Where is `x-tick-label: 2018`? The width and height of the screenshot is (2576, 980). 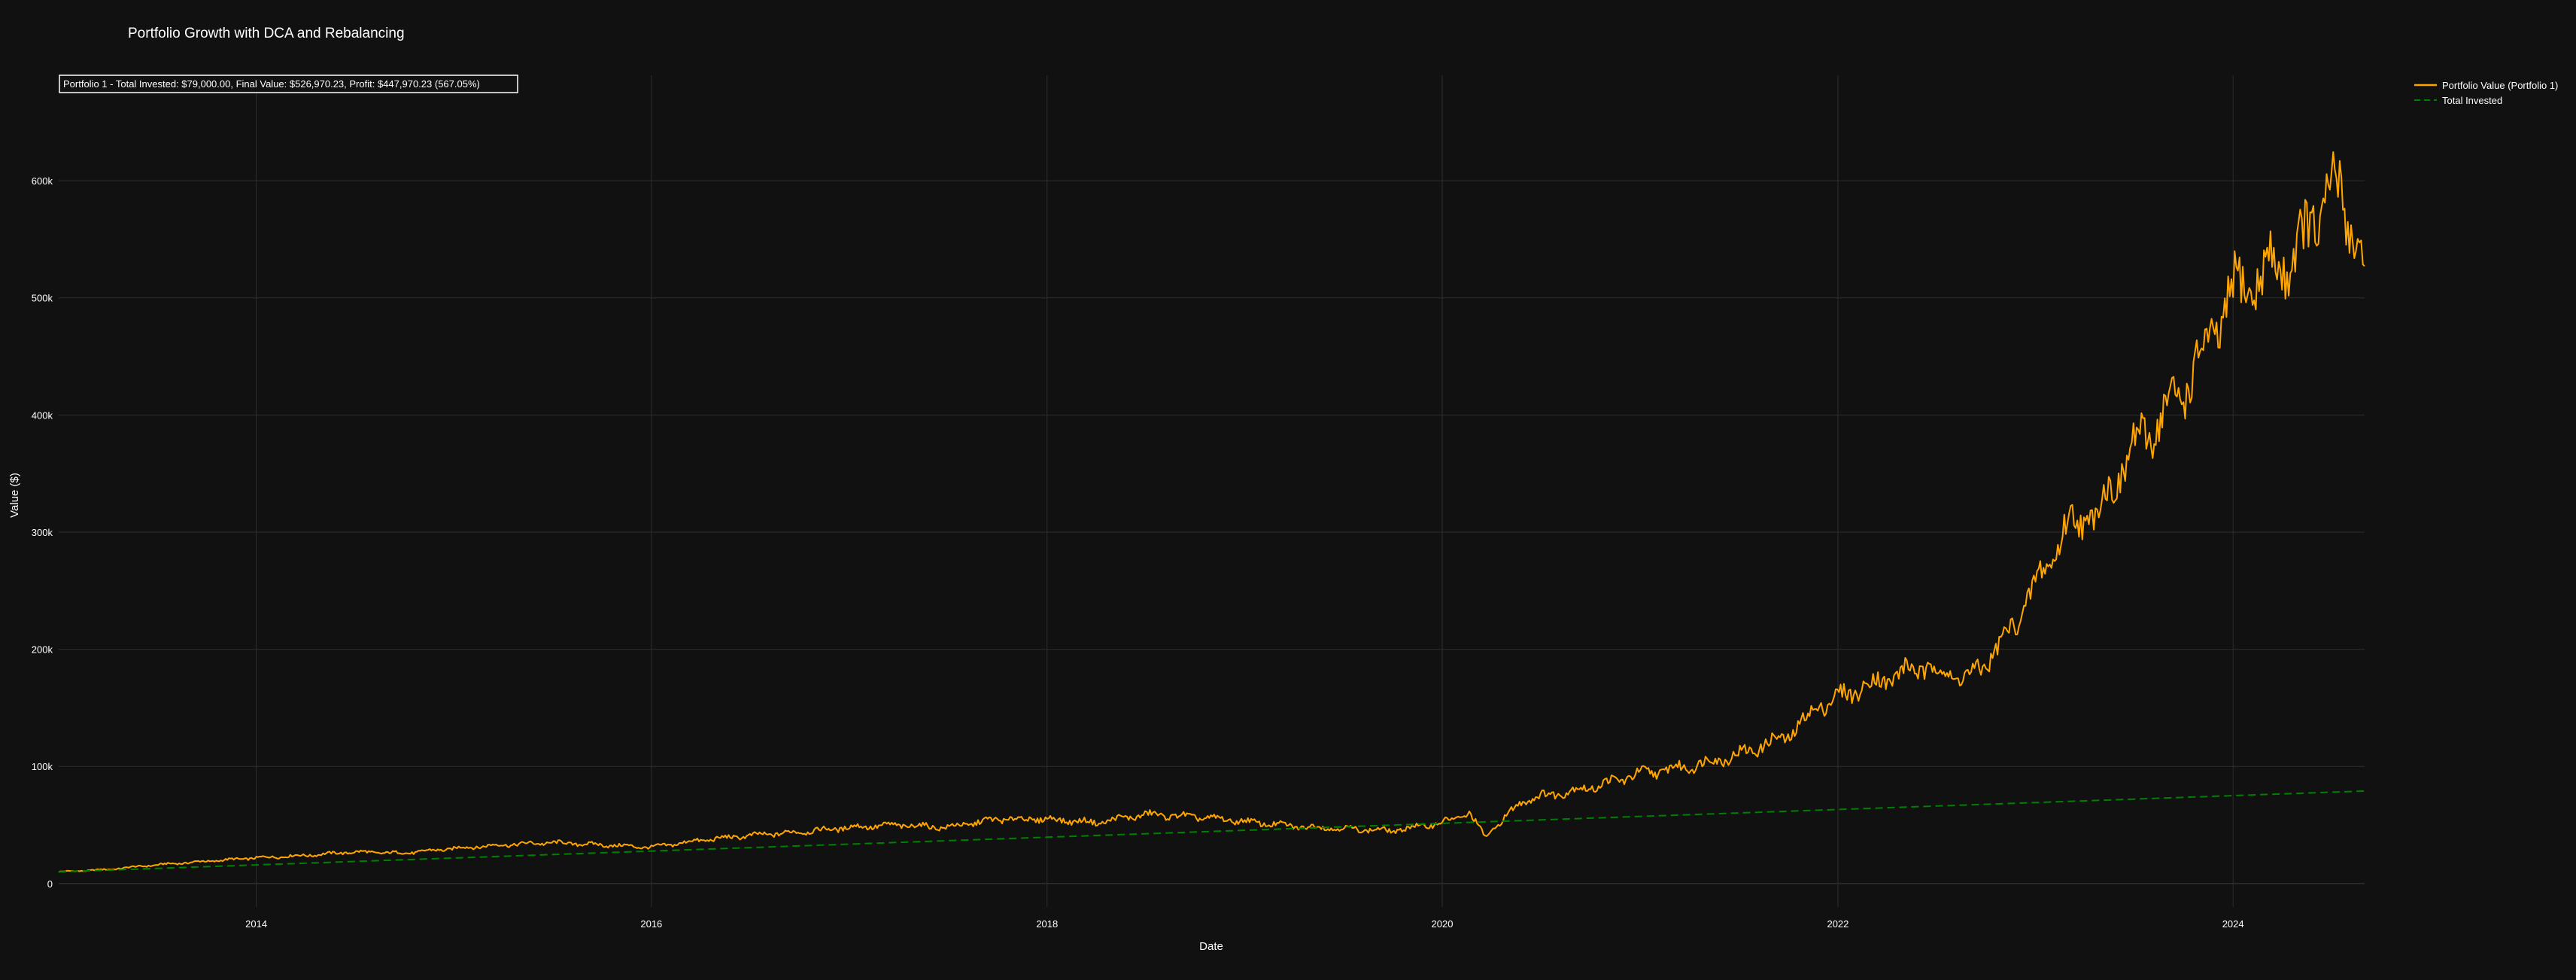
x-tick-label: 2018 is located at coordinates (1047, 924).